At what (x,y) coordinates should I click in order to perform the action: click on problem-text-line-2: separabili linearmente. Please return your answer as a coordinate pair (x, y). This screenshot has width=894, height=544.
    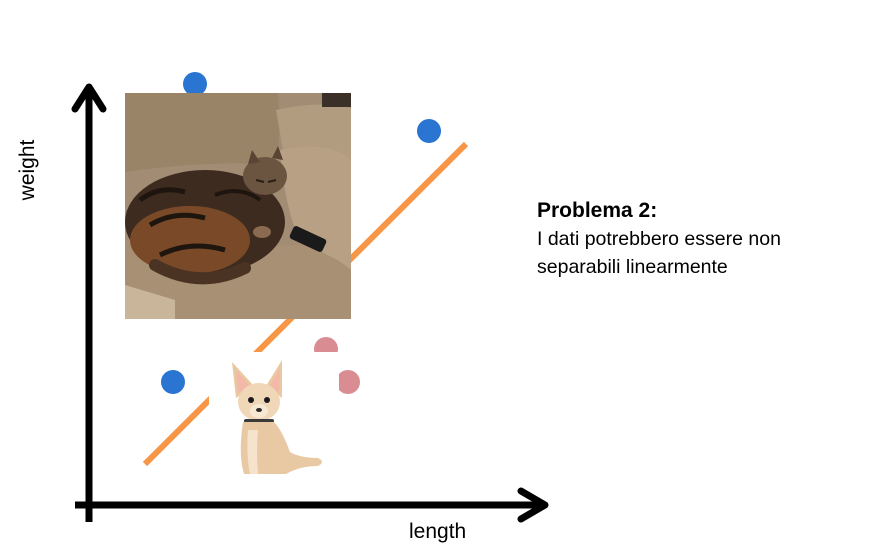
    Looking at the image, I should click on (632, 267).